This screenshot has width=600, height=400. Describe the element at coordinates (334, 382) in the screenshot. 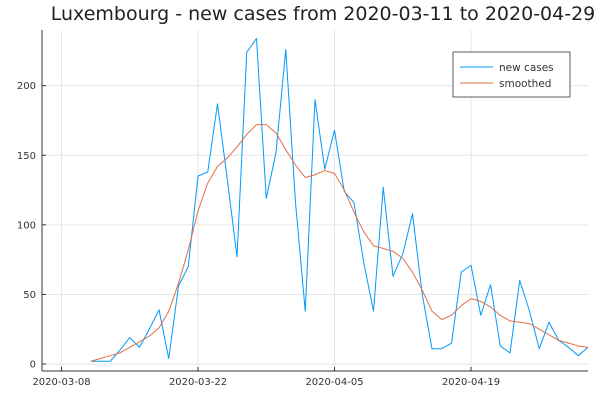

I see `tick-label-x-2020-04-05: 2020-04-05` at that location.